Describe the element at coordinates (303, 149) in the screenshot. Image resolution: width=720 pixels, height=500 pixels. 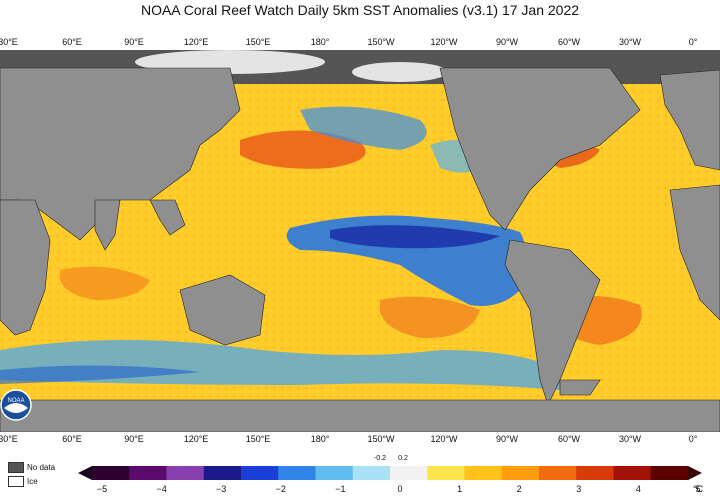
I see `anomaly-warm-npacific` at that location.